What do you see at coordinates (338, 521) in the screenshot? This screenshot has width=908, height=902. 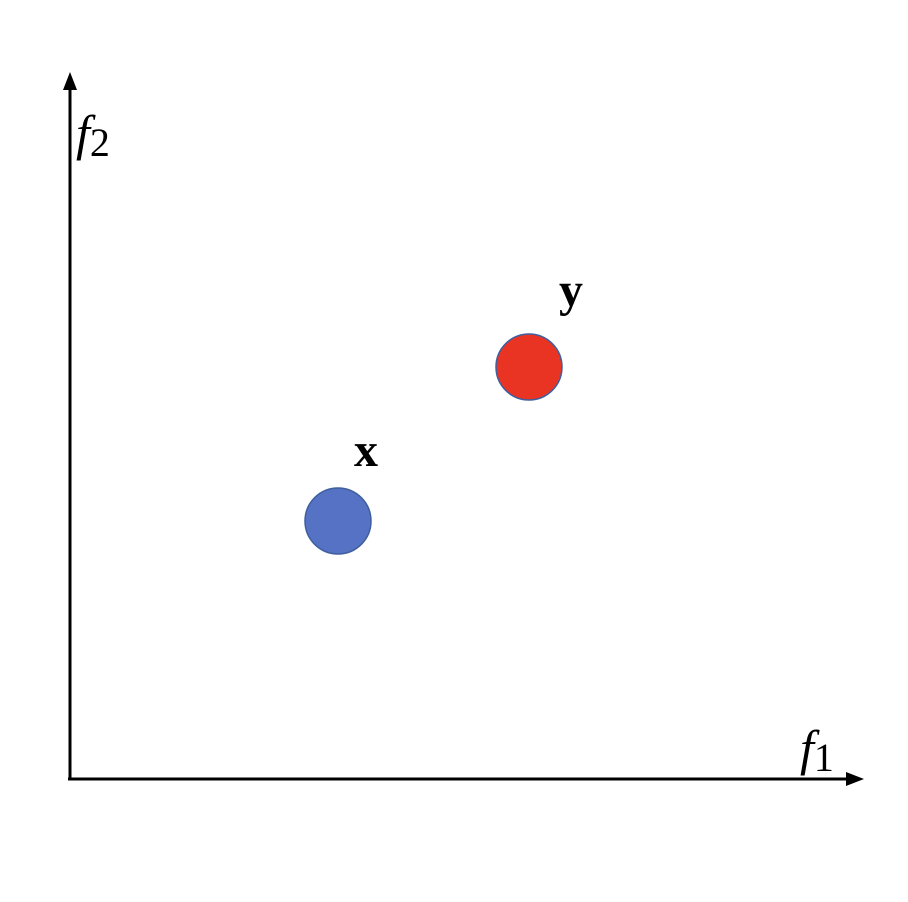 I see `point-x-marker` at bounding box center [338, 521].